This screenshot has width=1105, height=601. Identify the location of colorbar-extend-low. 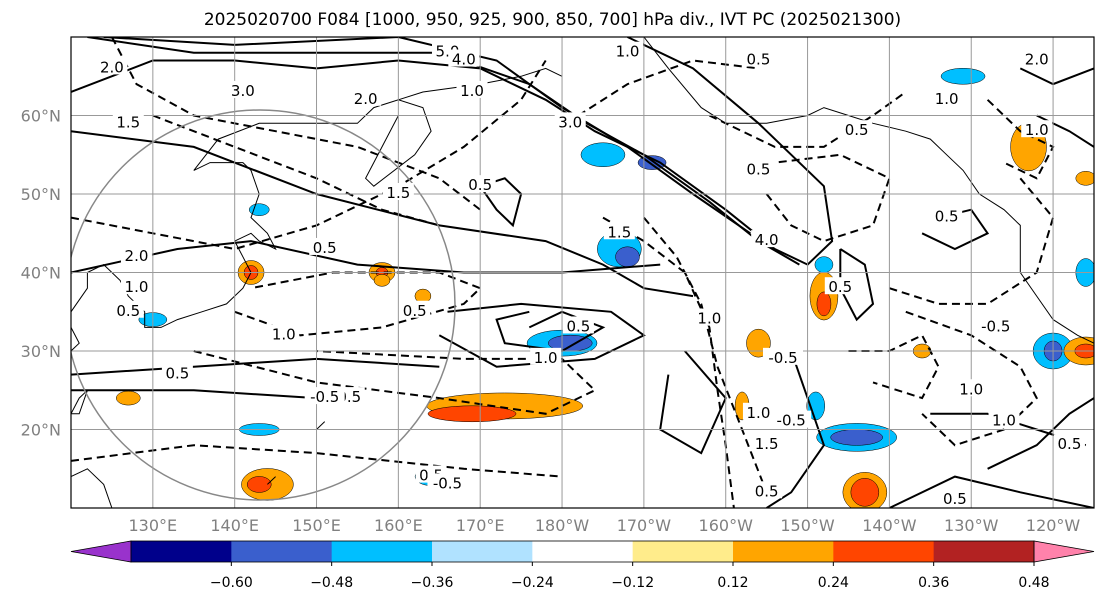
(101, 551).